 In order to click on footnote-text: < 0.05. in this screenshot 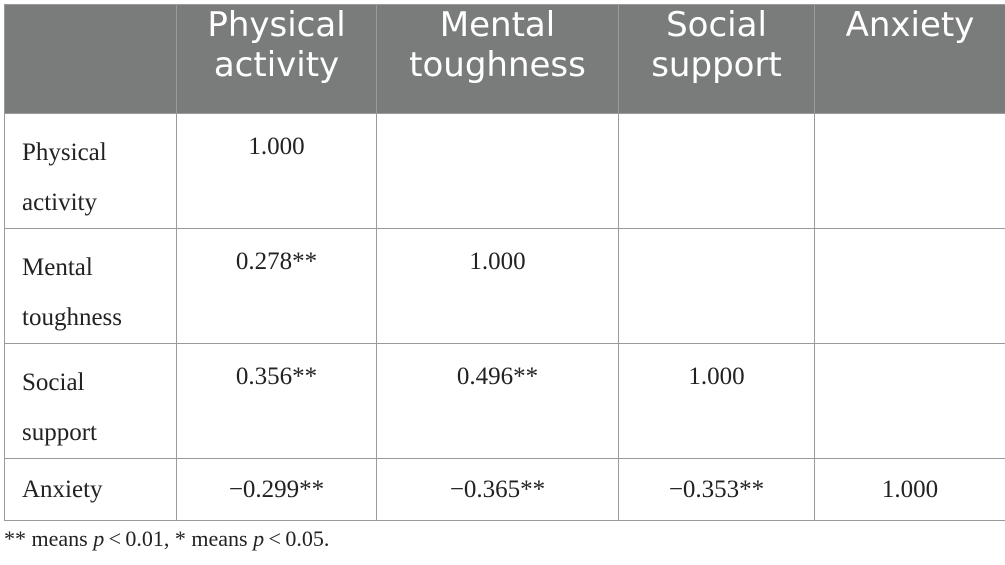, I will do `click(297, 538)`.